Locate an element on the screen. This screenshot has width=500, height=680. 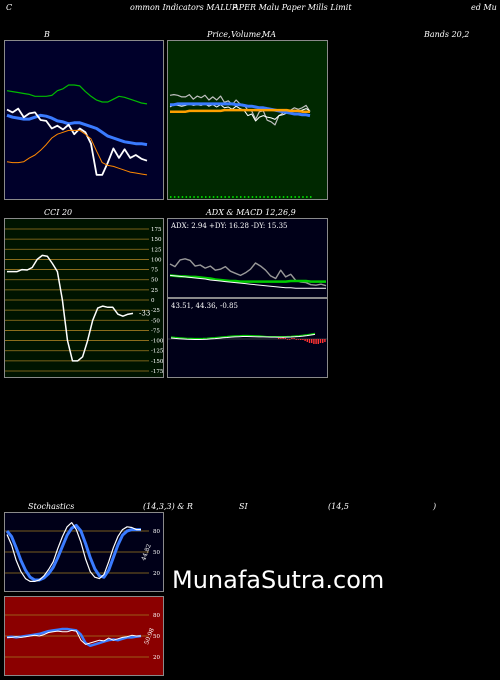
cci-tick-label: 175 is located at coordinates (156, 230).